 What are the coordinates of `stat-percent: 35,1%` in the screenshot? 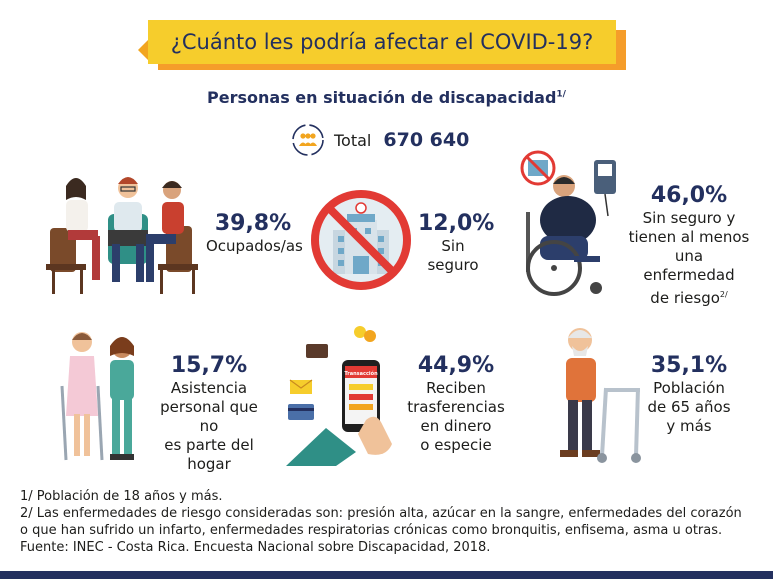 It's located at (689, 365).